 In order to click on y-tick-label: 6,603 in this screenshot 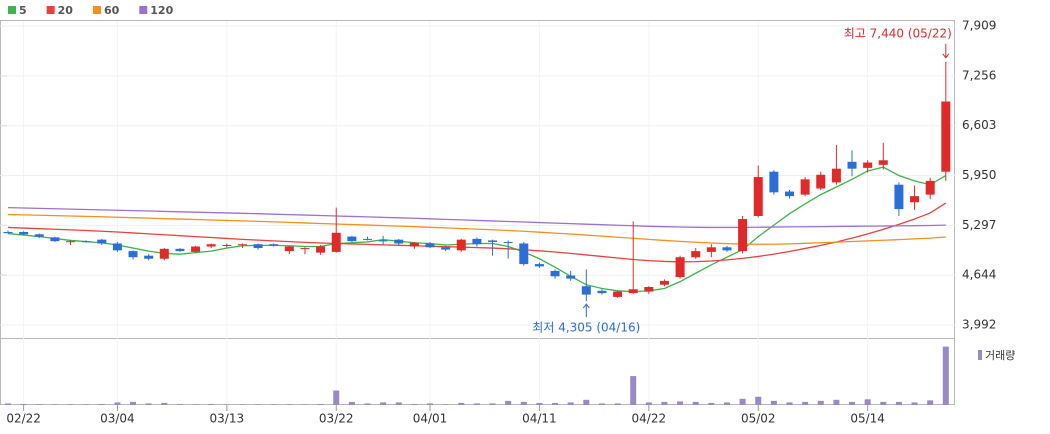, I will do `click(979, 125)`.